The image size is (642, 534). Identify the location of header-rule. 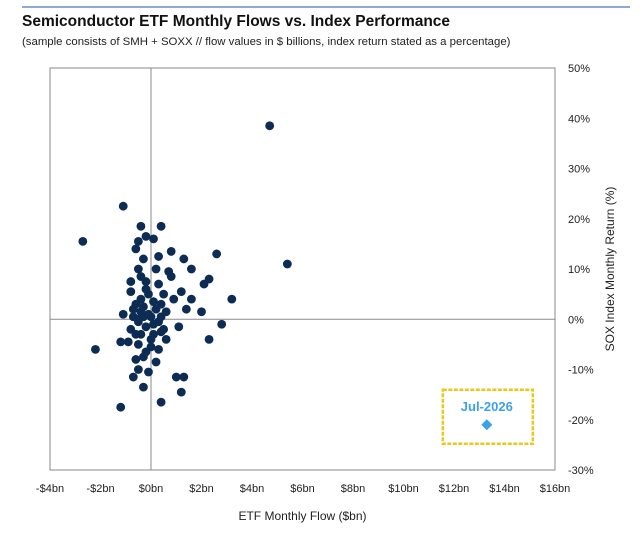
(326, 7).